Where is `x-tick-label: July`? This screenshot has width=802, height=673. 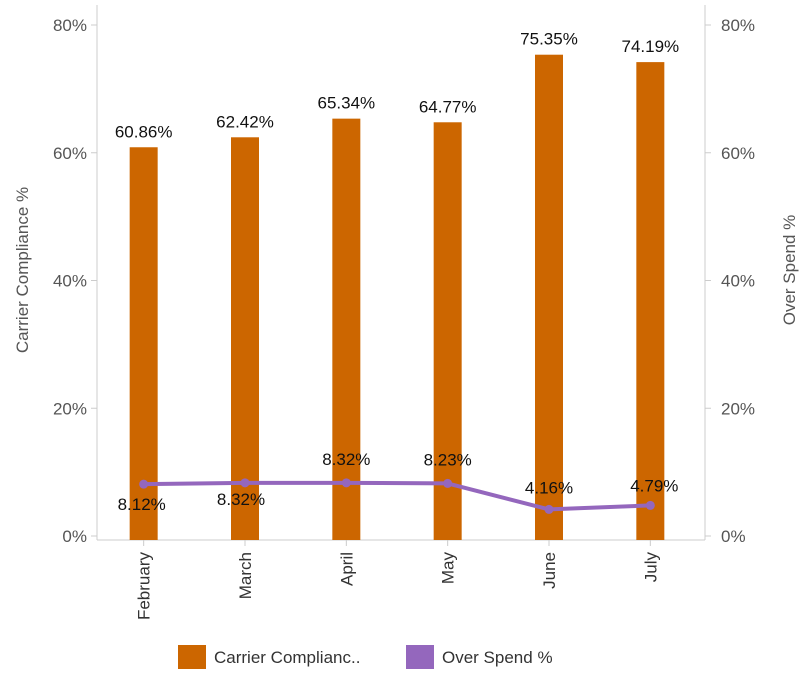 x-tick-label: July is located at coordinates (650, 567).